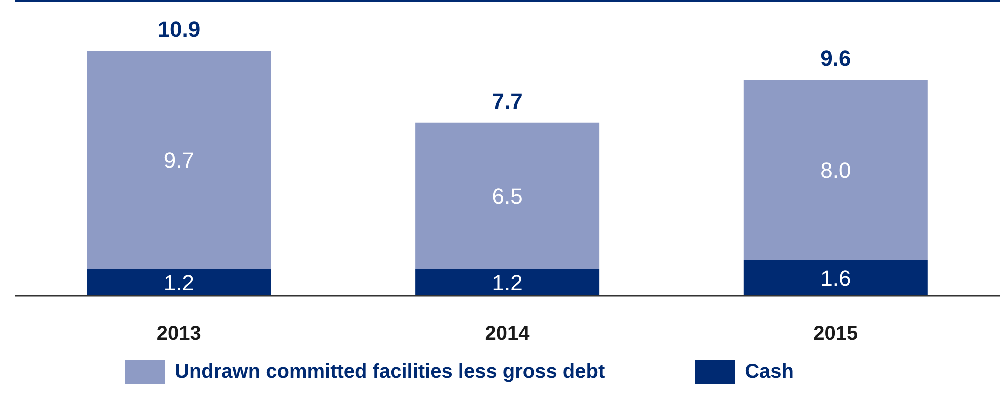 The height and width of the screenshot is (400, 1000). What do you see at coordinates (179, 334) in the screenshot?
I see `x-tick-label: 2013` at bounding box center [179, 334].